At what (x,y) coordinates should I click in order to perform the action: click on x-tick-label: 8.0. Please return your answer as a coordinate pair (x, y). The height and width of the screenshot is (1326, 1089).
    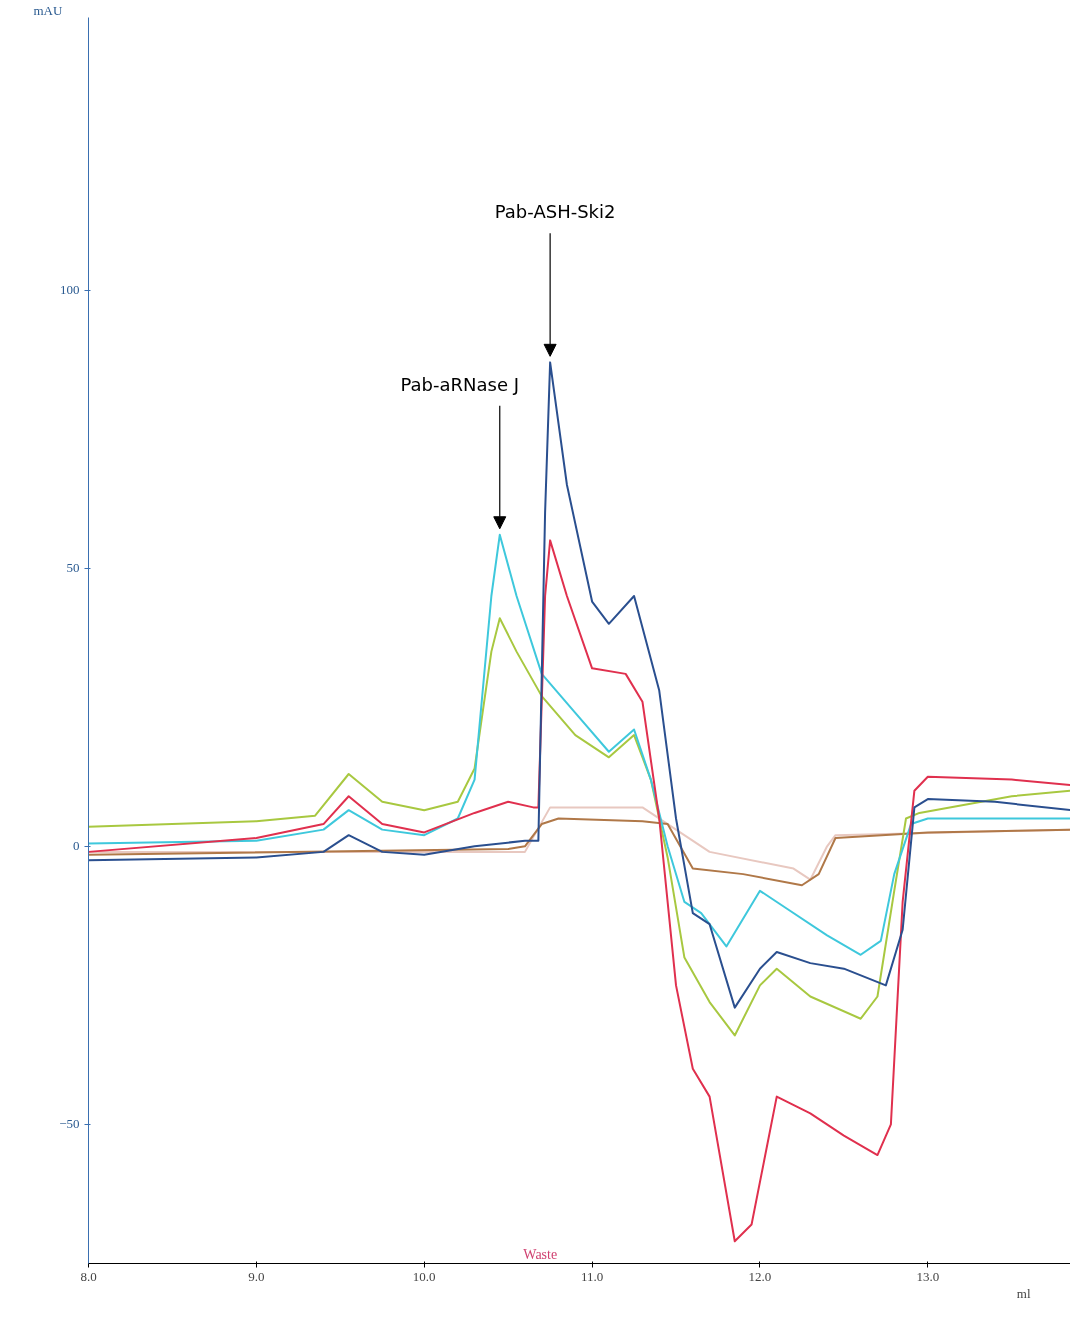
    Looking at the image, I should click on (88, 1276).